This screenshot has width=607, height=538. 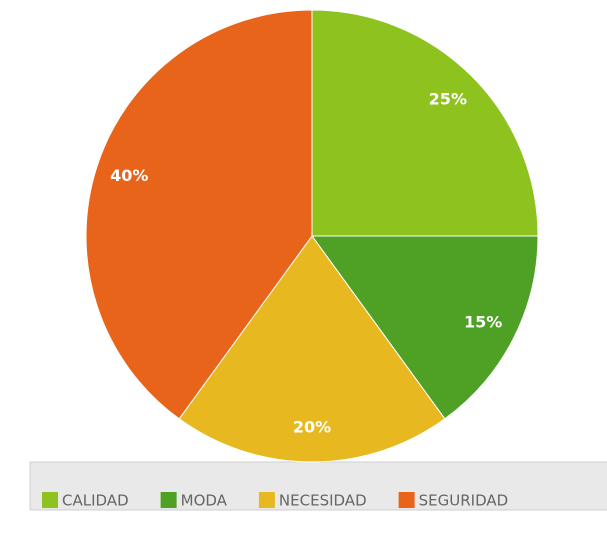 What do you see at coordinates (425, 327) in the screenshot?
I see `pie-slice` at bounding box center [425, 327].